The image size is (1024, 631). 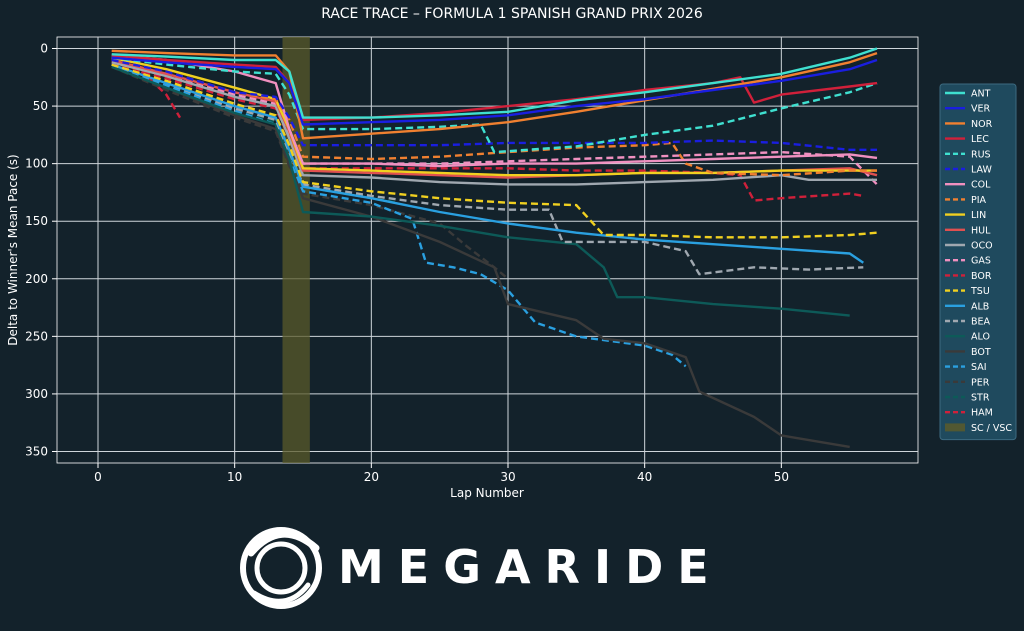 I want to click on y-tick-label: 50, so click(x=40, y=106).